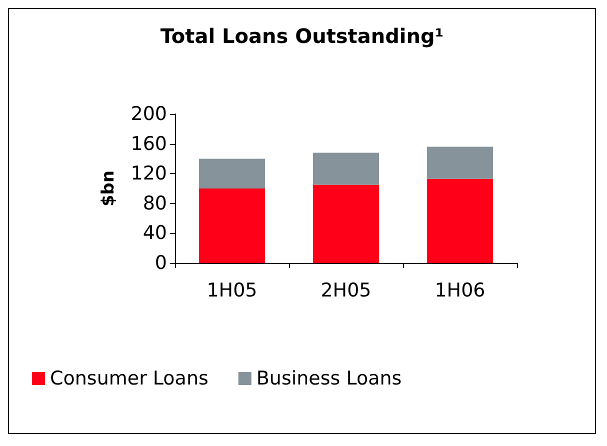 The width and height of the screenshot is (607, 446). Describe the element at coordinates (148, 143) in the screenshot. I see `y-tick-label: 160` at that location.